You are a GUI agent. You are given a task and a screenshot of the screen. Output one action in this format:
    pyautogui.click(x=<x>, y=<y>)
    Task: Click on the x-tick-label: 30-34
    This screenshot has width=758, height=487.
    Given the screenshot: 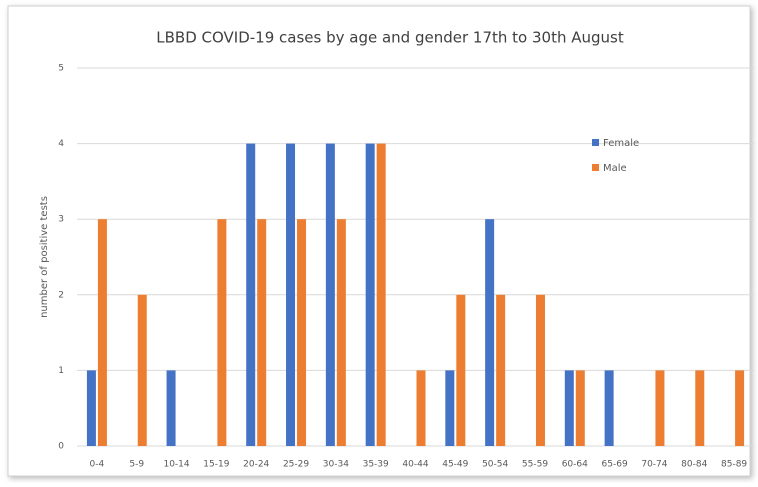 What is the action you would take?
    pyautogui.click(x=336, y=465)
    